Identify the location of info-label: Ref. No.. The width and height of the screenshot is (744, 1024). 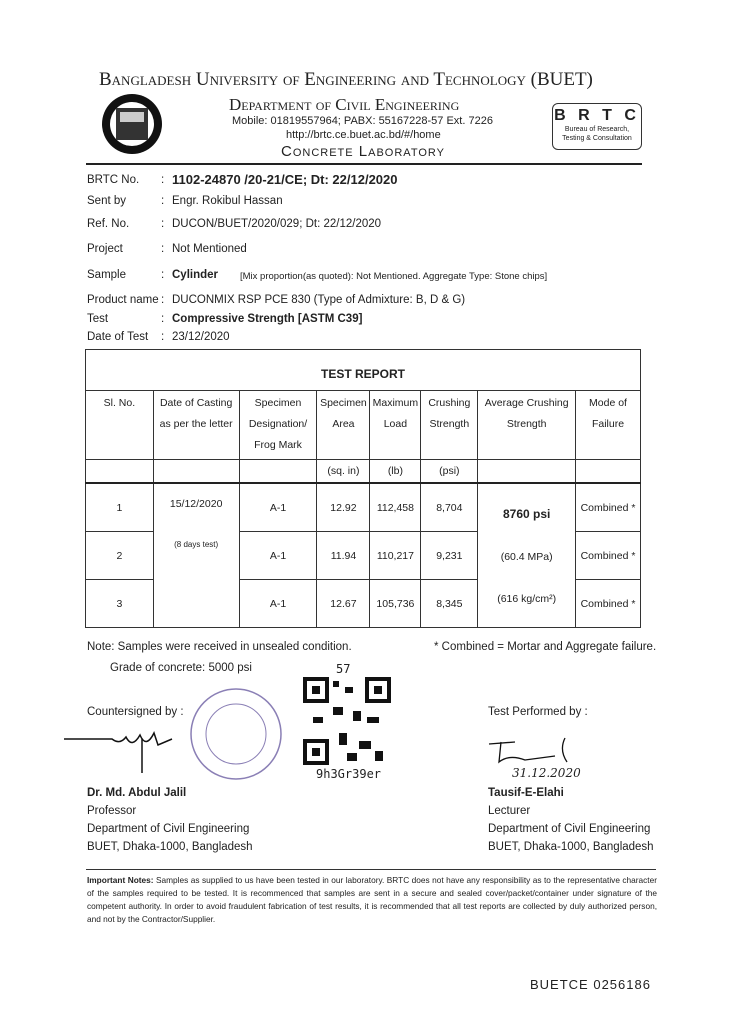
(108, 224).